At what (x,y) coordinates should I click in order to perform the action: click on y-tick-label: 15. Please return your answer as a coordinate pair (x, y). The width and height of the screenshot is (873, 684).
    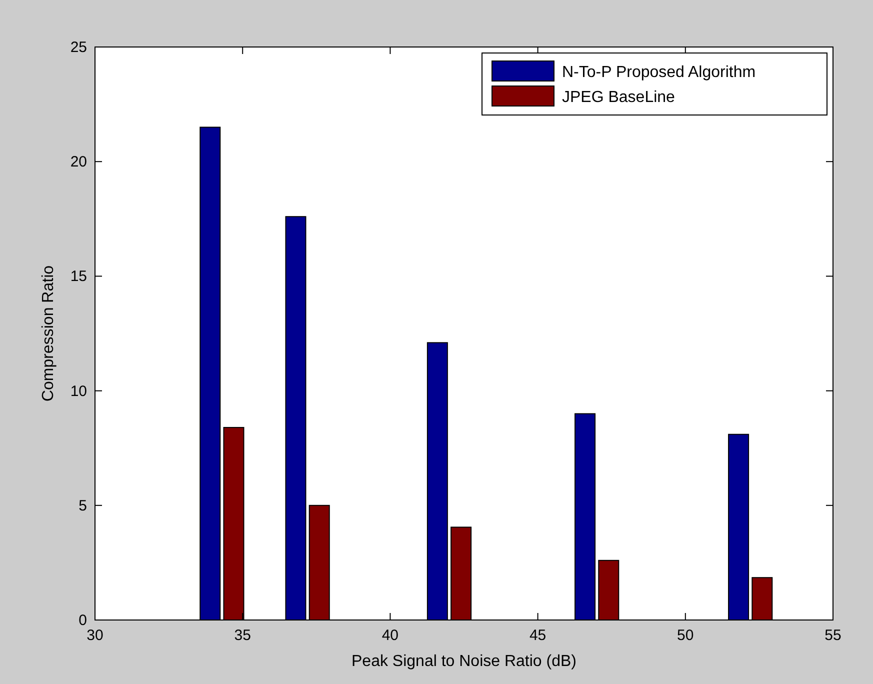
    Looking at the image, I should click on (78, 277).